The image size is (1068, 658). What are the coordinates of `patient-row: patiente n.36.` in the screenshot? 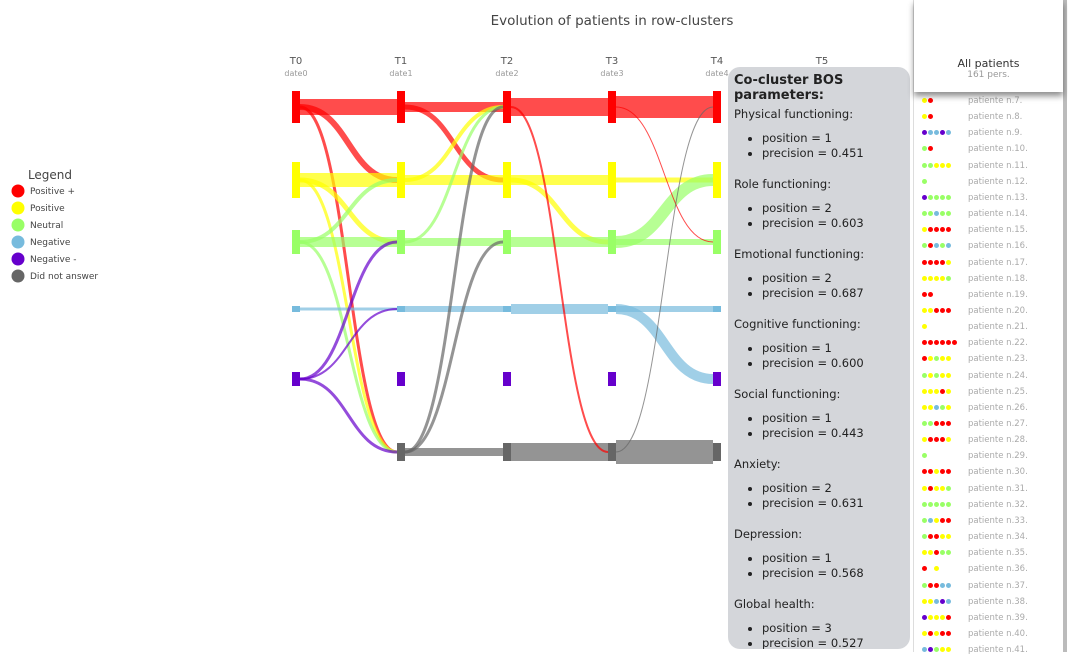 It's located at (988, 569).